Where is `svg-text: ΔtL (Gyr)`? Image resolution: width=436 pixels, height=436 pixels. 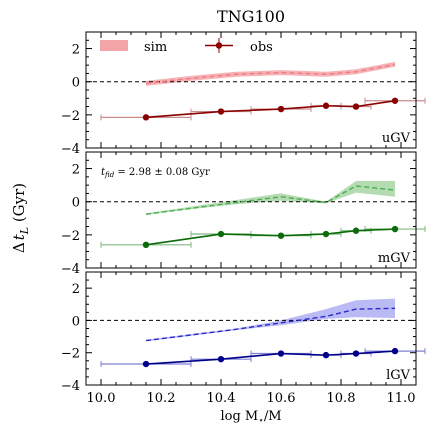 svg-text: ΔtL (Gyr) is located at coordinates (20, 218).